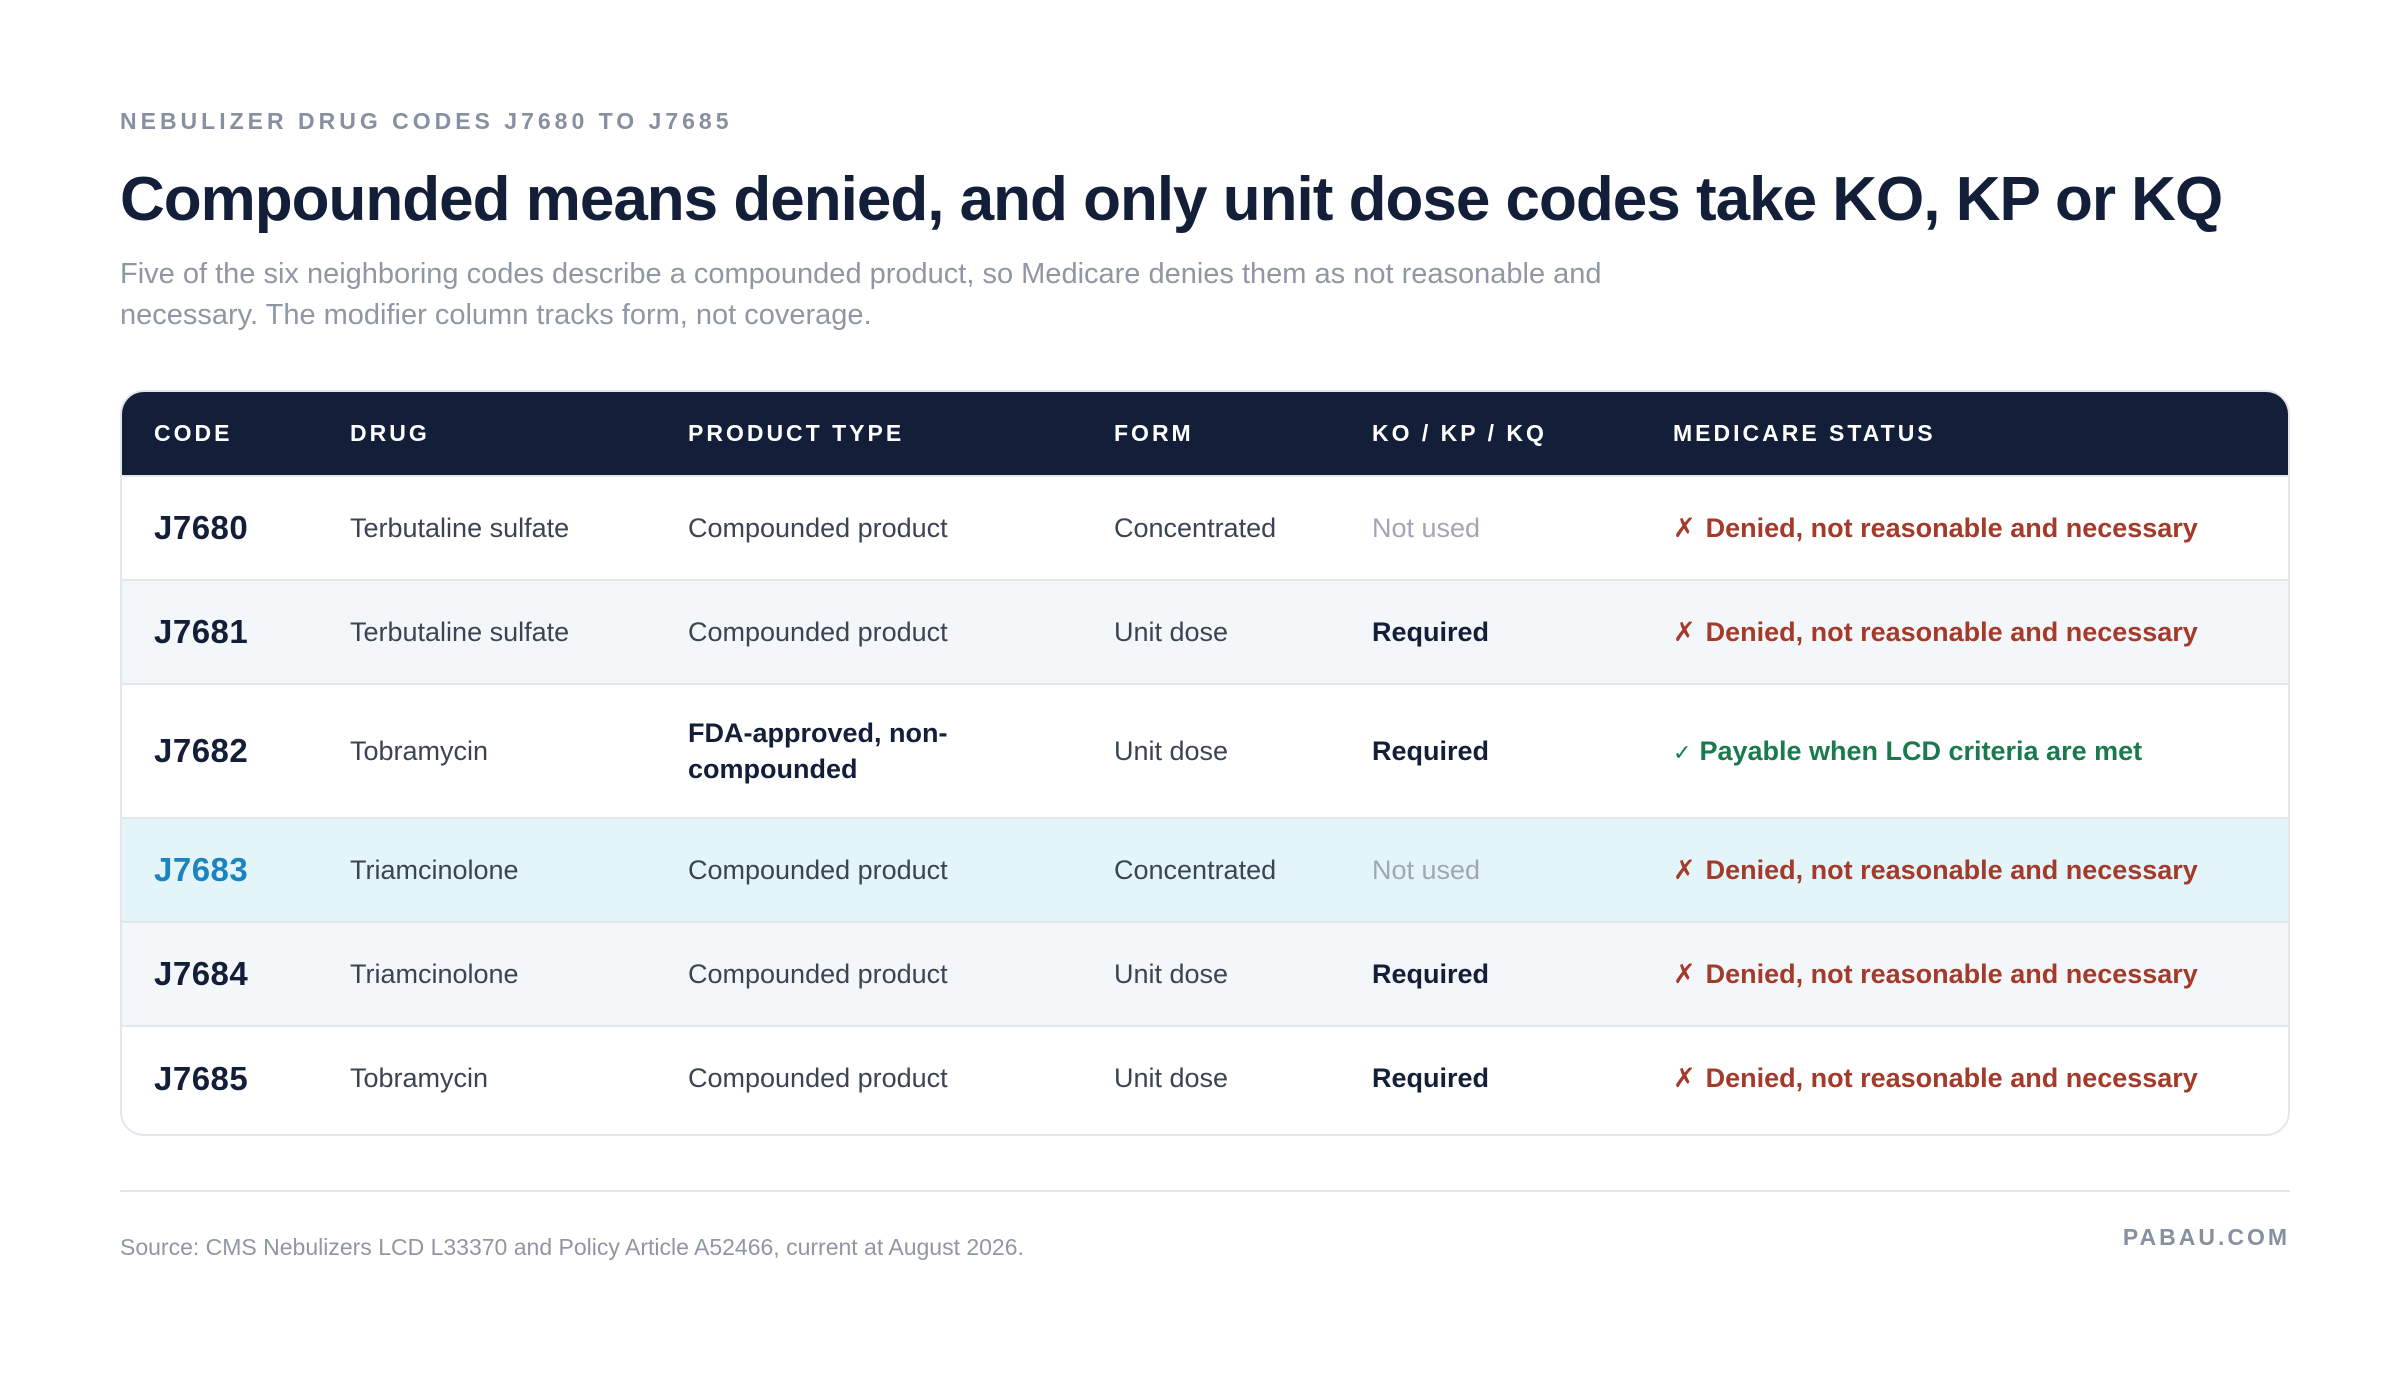  What do you see at coordinates (201, 527) in the screenshot?
I see `code-value: J7680` at bounding box center [201, 527].